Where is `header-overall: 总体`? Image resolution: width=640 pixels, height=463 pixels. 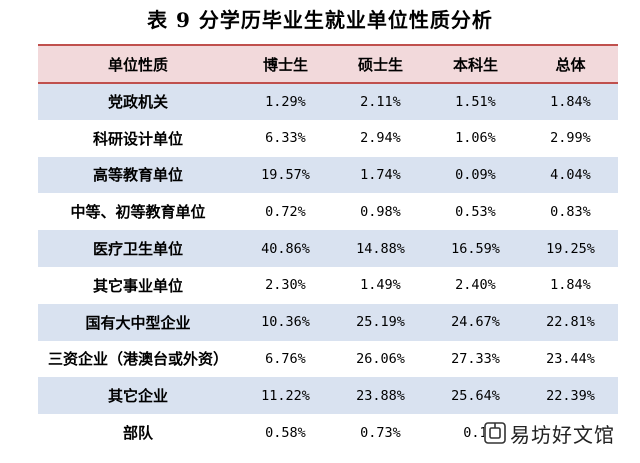
header-overall: 总体 is located at coordinates (570, 64).